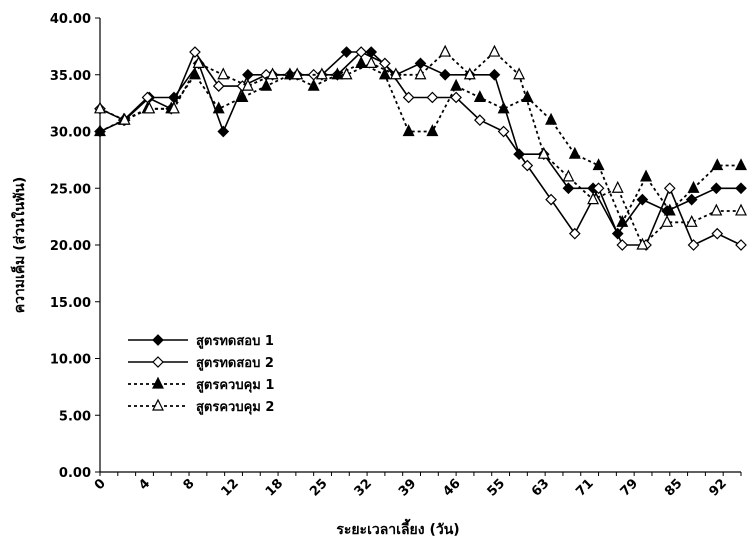  What do you see at coordinates (235, 341) in the screenshot?
I see `legend-label: สูตรทดสอบ 1` at bounding box center [235, 341].